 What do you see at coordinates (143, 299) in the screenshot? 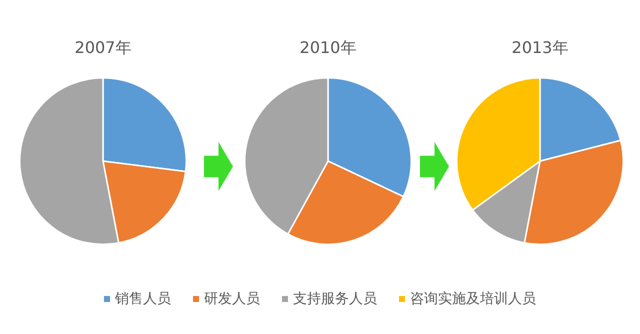
I see `legend-label: 销售人员` at bounding box center [143, 299].